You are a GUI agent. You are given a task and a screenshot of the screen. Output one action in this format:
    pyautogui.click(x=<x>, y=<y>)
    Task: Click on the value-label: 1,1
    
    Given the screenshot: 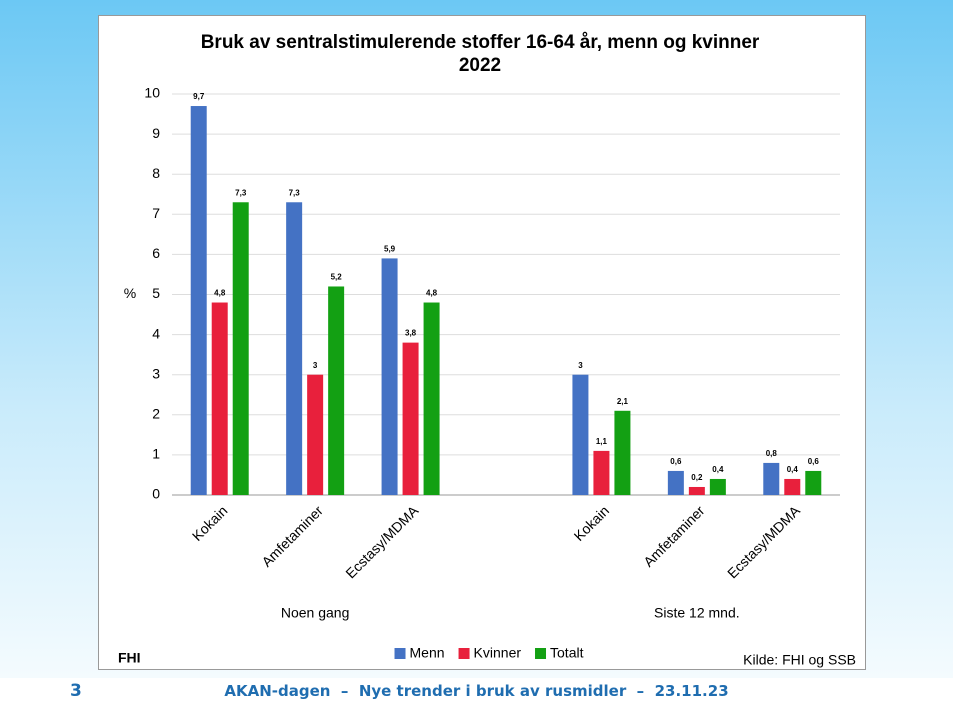 What is the action you would take?
    pyautogui.click(x=602, y=441)
    